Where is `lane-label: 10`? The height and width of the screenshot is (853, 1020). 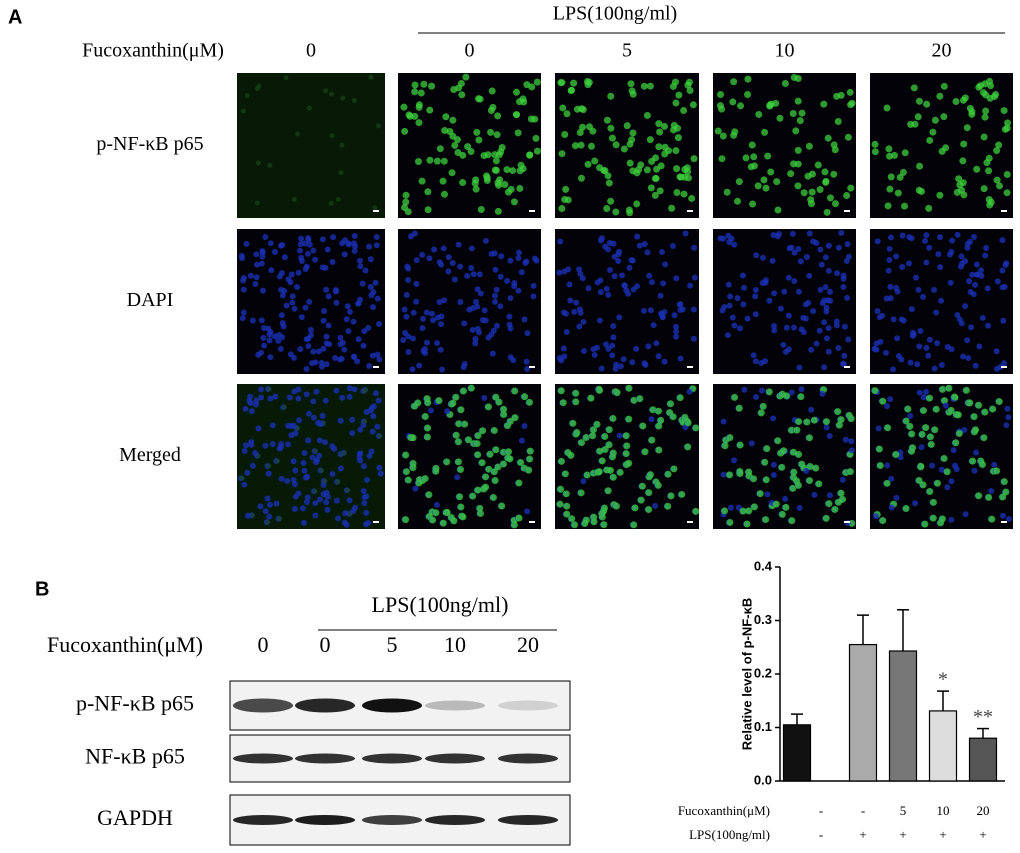
lane-label: 10 is located at coordinates (455, 644).